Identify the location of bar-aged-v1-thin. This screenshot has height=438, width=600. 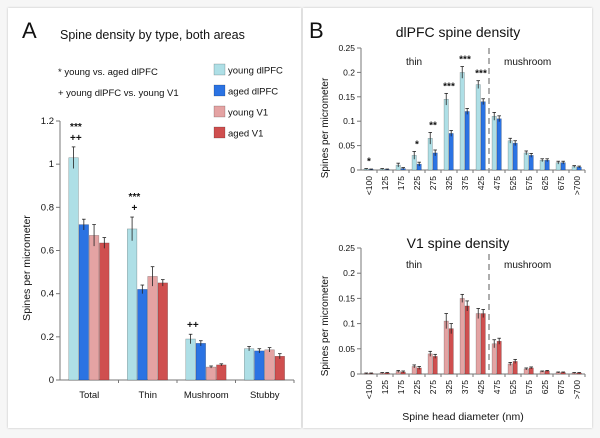
(162, 331).